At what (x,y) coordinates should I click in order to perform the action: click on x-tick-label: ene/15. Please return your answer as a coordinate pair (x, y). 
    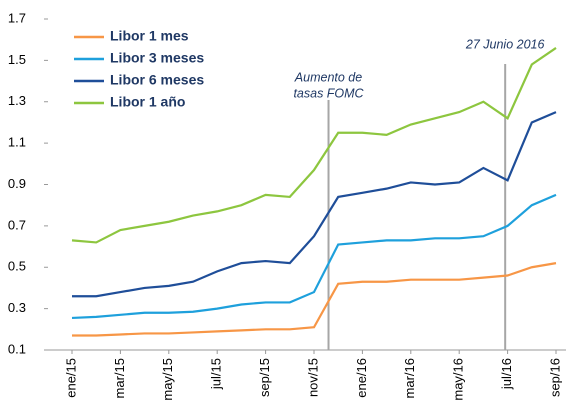
    Looking at the image, I should click on (70, 378).